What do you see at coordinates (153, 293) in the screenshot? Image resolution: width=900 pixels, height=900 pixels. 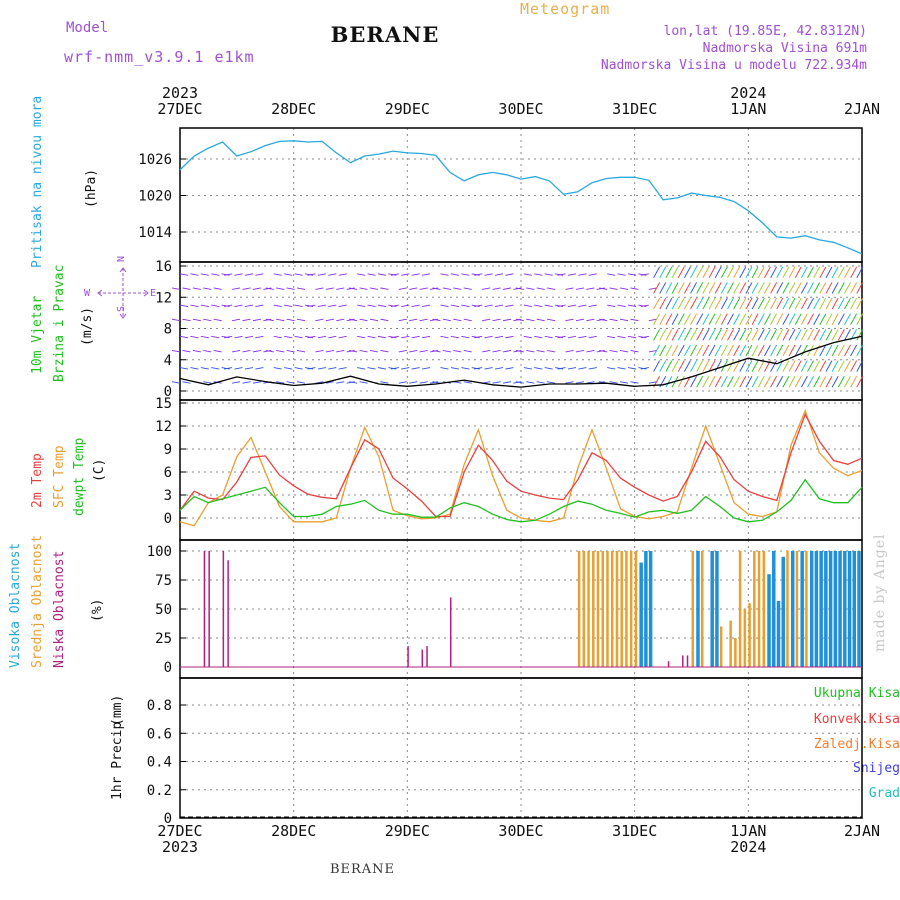 I see `wind-key-e: E` at bounding box center [153, 293].